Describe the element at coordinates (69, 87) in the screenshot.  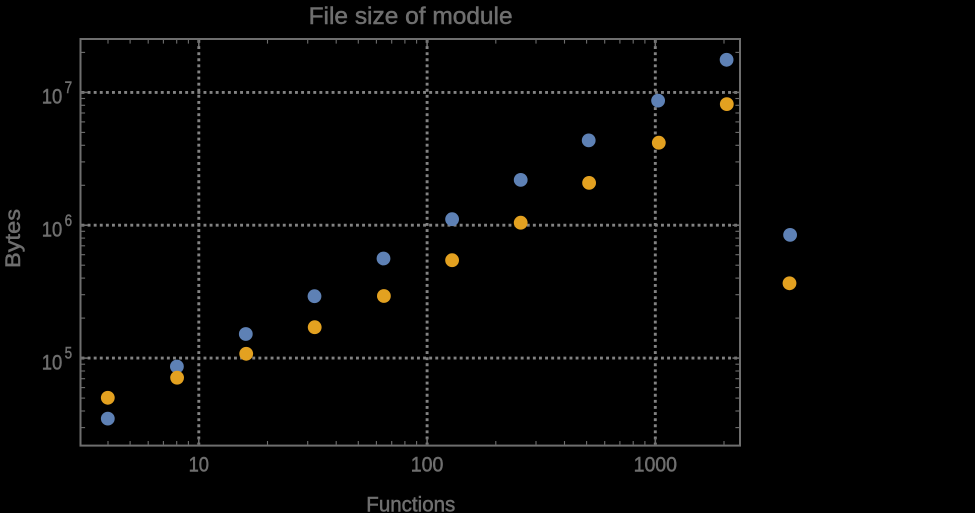
I see `svg-text: 7` at that location.